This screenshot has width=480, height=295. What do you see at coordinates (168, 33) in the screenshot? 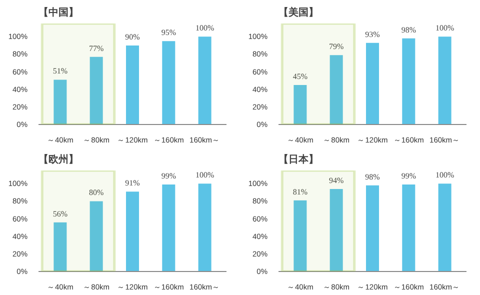
I see `data-label: 95%` at bounding box center [168, 33].